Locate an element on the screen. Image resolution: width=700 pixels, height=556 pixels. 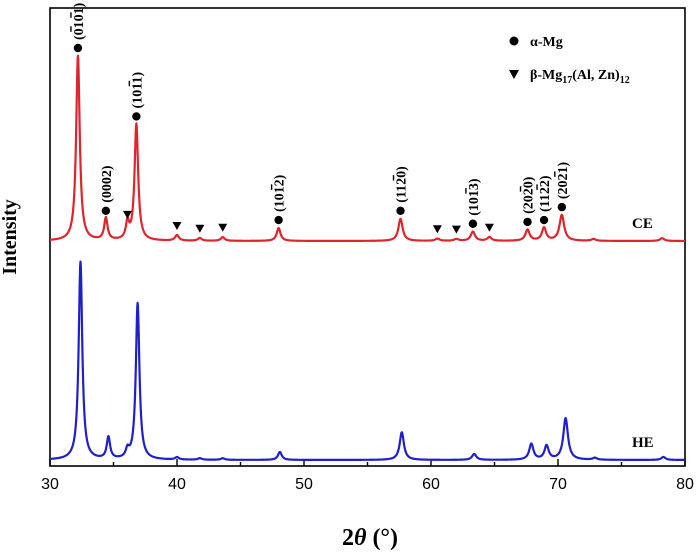
peak-label-text: (2021) is located at coordinates (563, 180).